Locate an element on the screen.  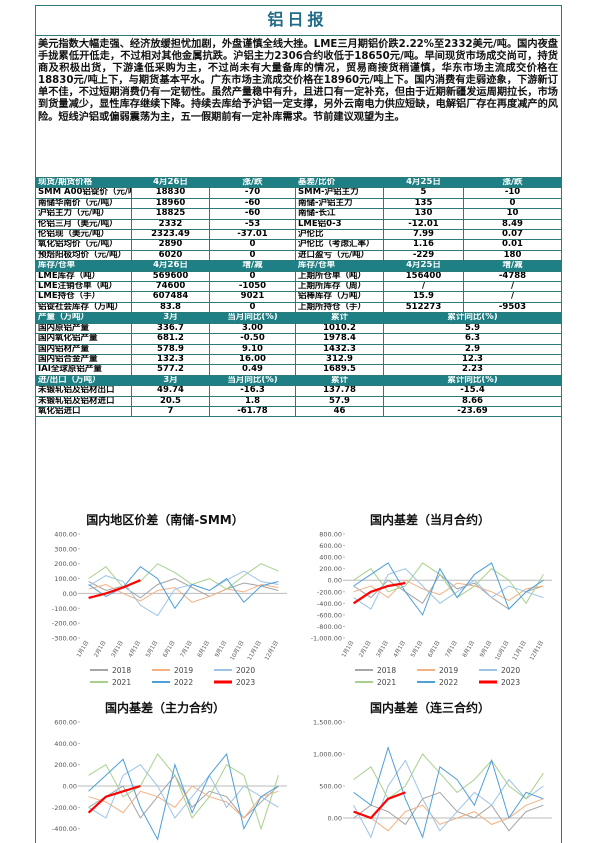
table-cell: 132.3 is located at coordinates (170, 359).